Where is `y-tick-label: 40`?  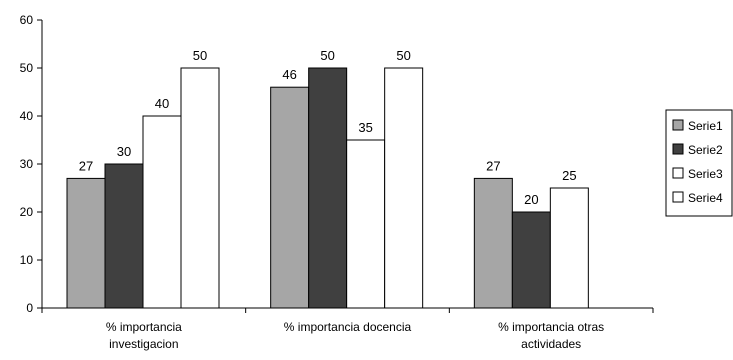 y-tick-label: 40 is located at coordinates (27, 116).